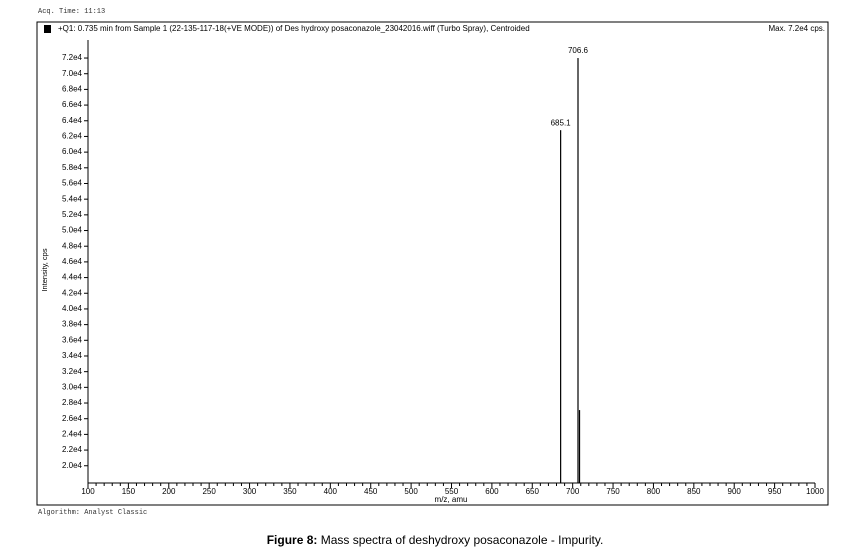 This screenshot has height=554, width=858. What do you see at coordinates (775, 491) in the screenshot?
I see `x-tick-label: 950` at bounding box center [775, 491].